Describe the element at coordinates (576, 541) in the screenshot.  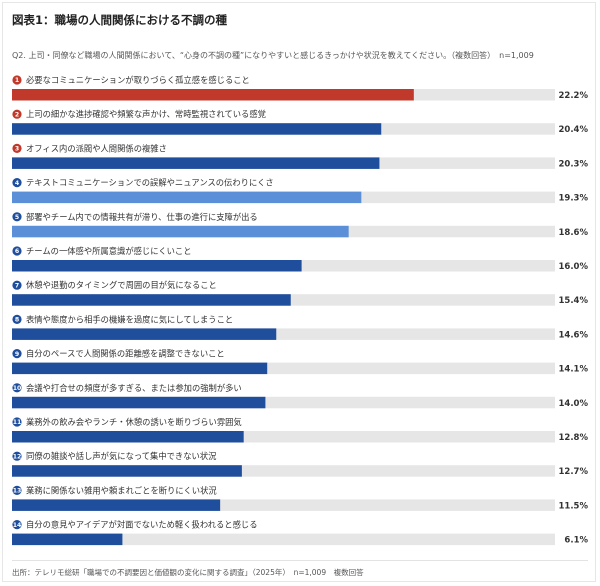
I see `value-label: 6.1%` at that location.